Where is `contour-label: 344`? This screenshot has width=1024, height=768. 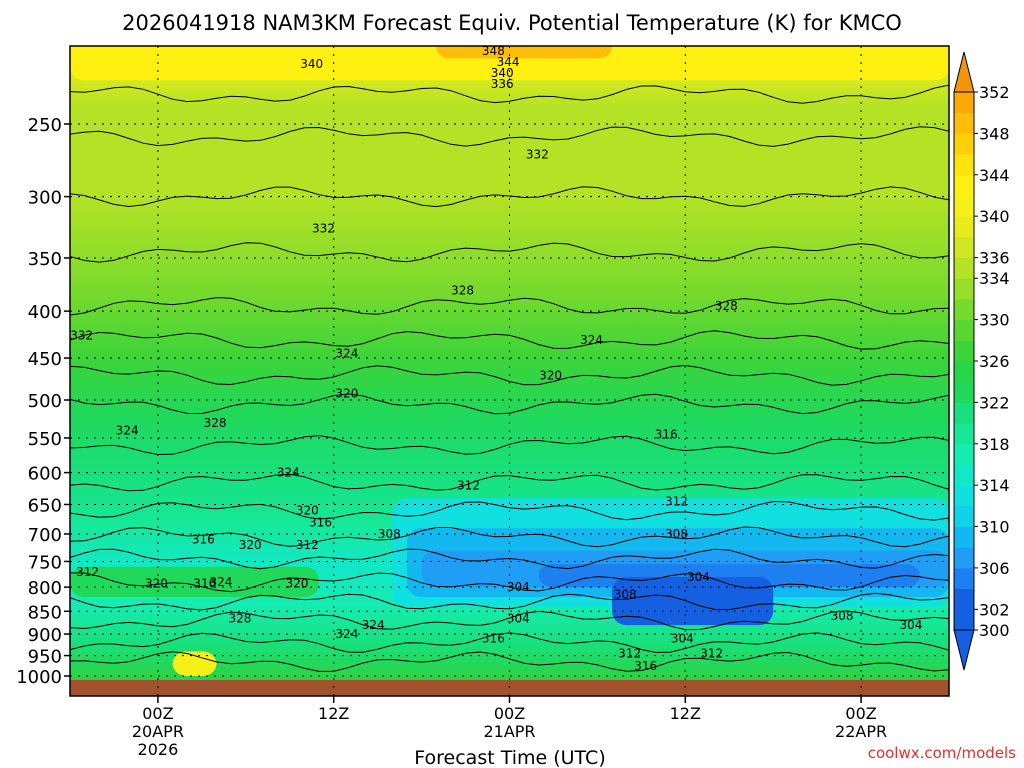
contour-label: 344 is located at coordinates (508, 62).